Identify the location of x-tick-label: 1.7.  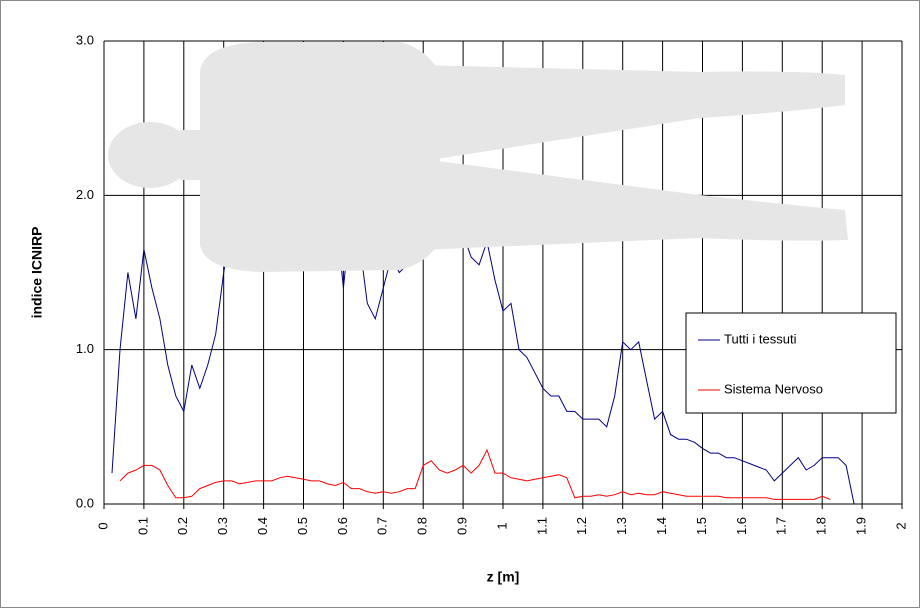
(781, 526).